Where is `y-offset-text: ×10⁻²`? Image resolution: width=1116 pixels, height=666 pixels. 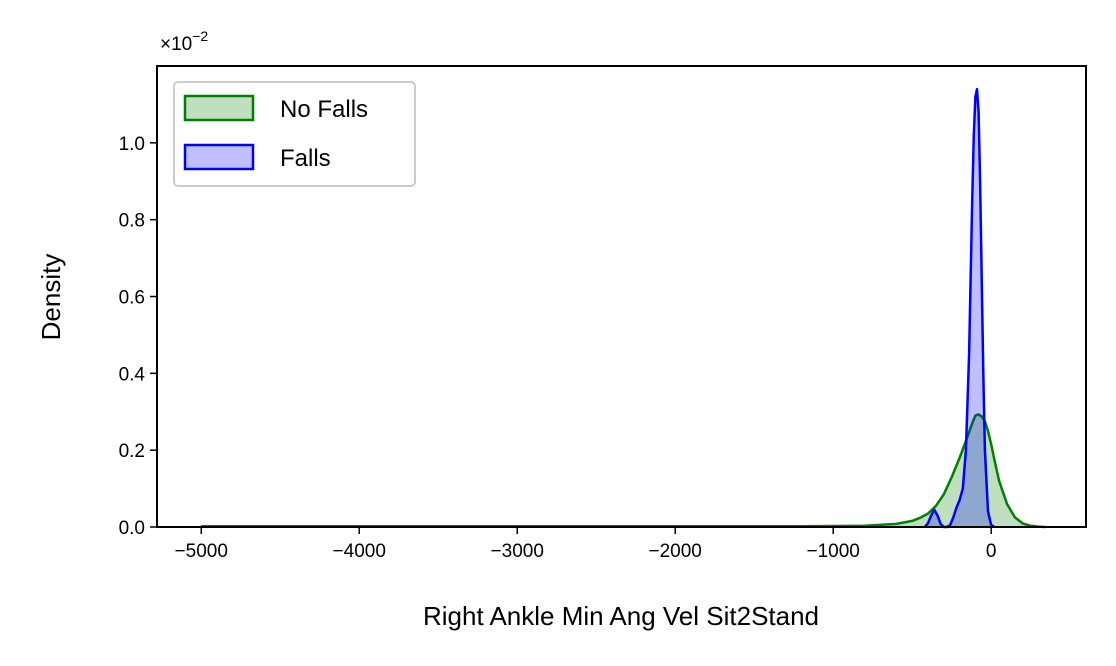 y-offset-text: ×10⁻² is located at coordinates (184, 41).